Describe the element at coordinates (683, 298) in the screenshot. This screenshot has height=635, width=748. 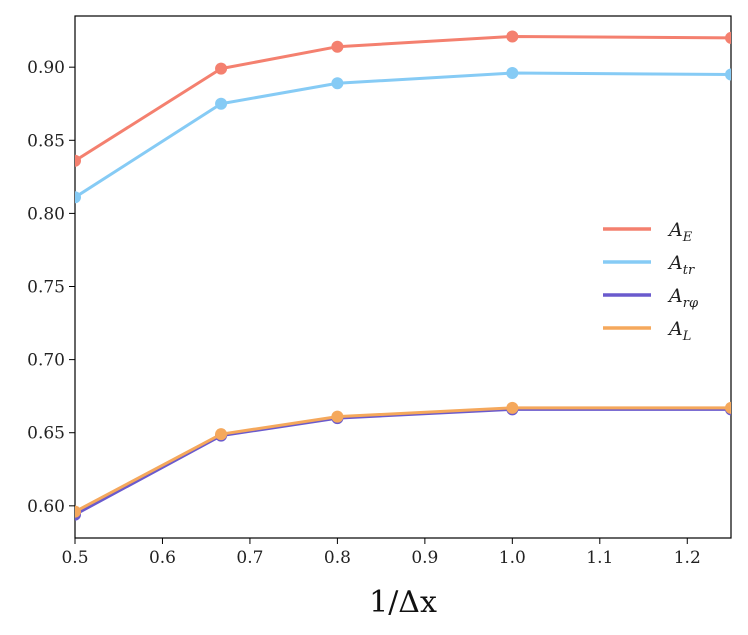
I see `legend-entry: Arφ` at that location.